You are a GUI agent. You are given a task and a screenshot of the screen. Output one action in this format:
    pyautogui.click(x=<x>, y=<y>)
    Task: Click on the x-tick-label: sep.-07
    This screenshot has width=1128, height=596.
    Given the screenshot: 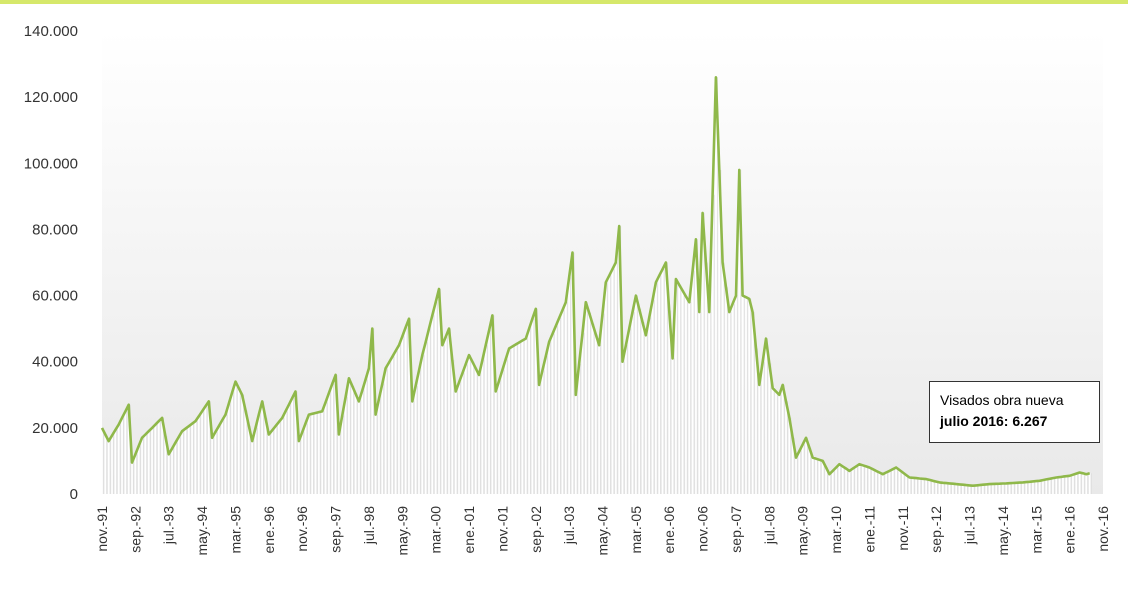 What is the action you would take?
    pyautogui.click(x=736, y=529)
    